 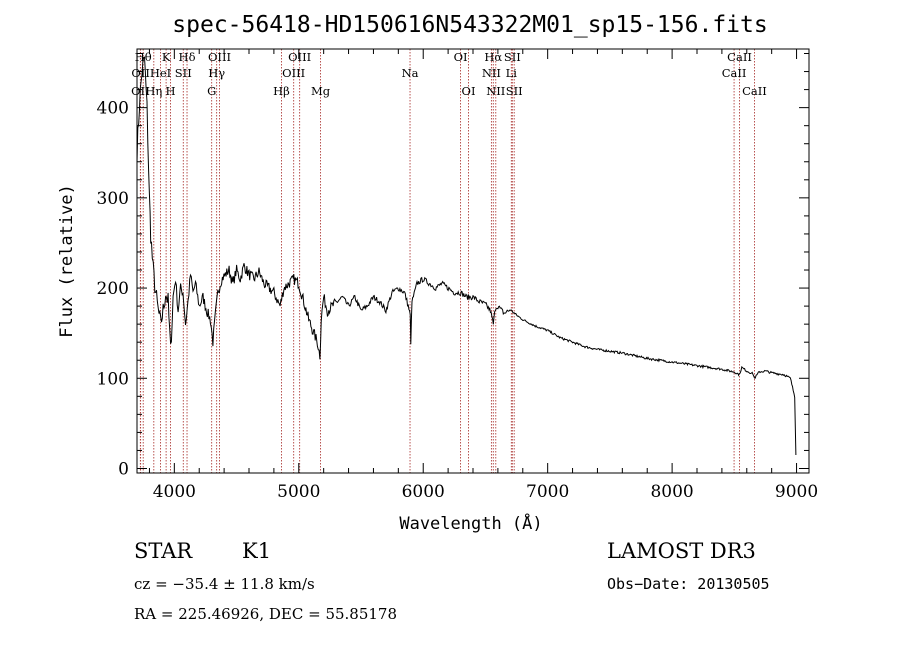 I want to click on y-tick-label-300: 300, so click(x=113, y=199).